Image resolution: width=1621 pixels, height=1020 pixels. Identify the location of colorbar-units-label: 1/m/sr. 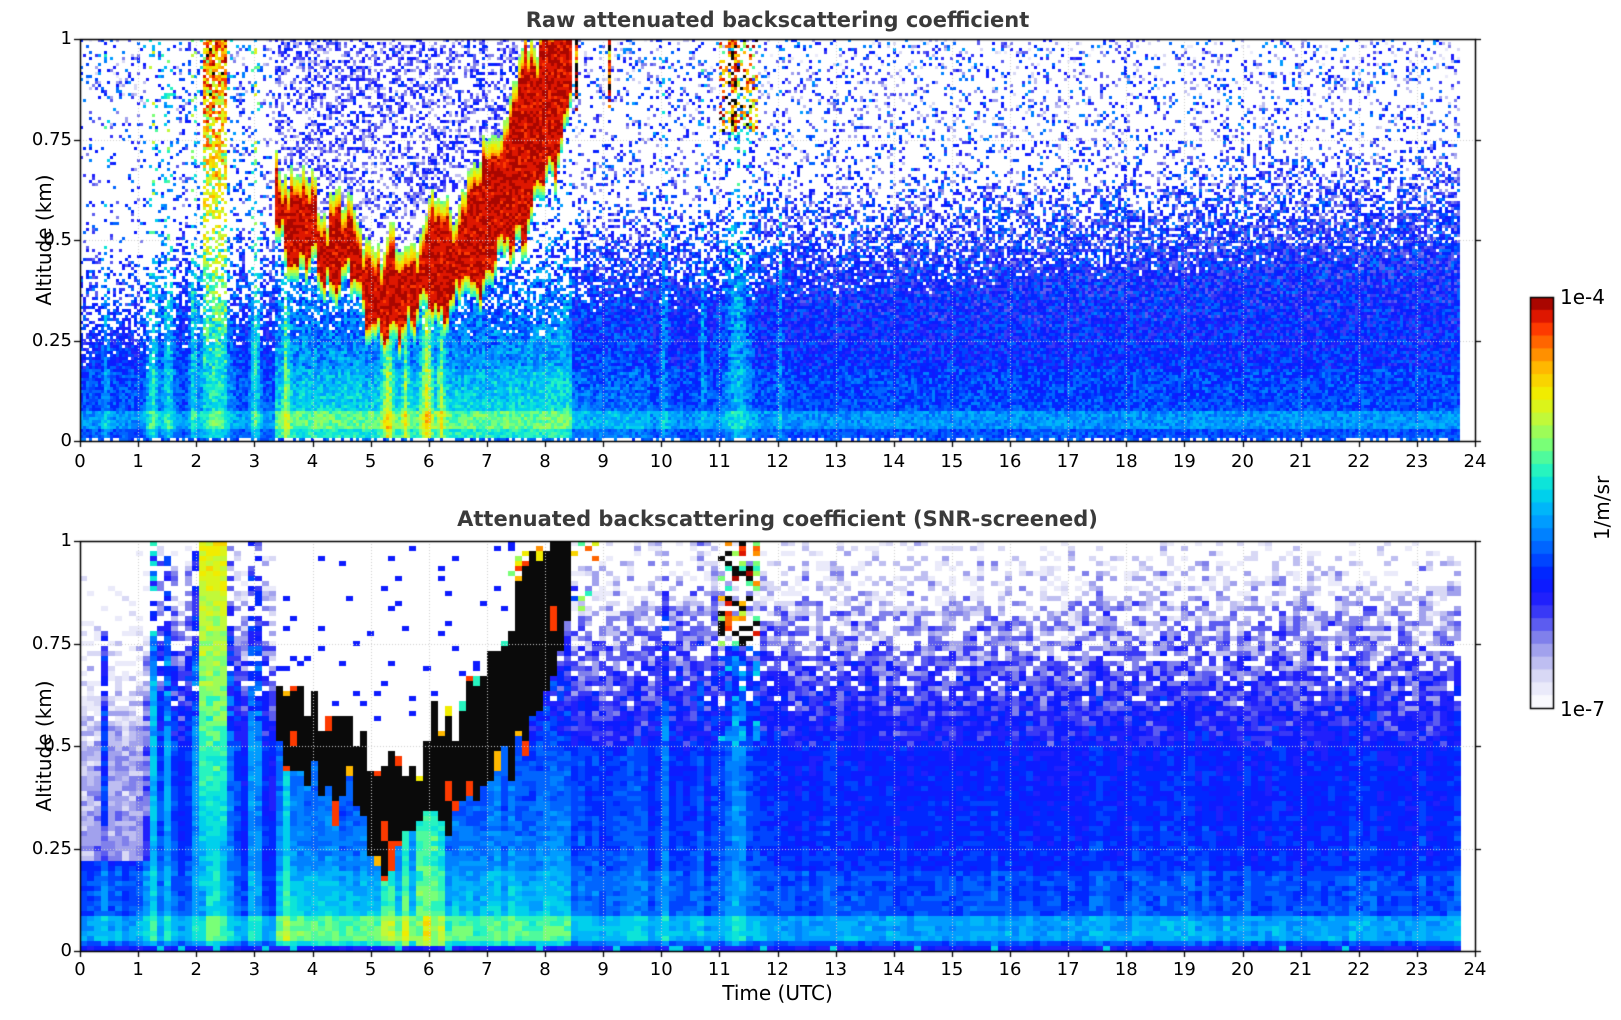
(1602, 508).